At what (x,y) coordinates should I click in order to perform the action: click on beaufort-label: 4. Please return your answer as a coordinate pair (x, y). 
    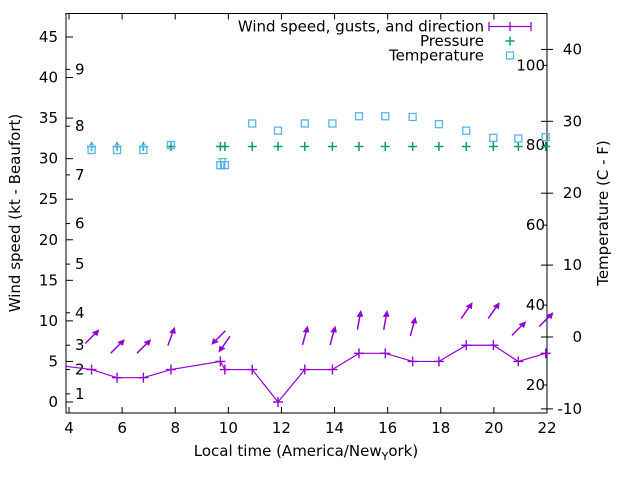
    Looking at the image, I should click on (80, 313).